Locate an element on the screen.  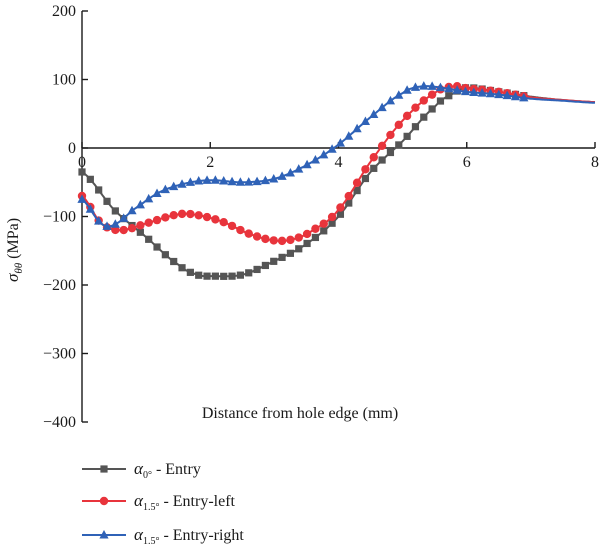
svg-text:σθθ(MPa): σθθ (MPa) is located at coordinates (14, 250).